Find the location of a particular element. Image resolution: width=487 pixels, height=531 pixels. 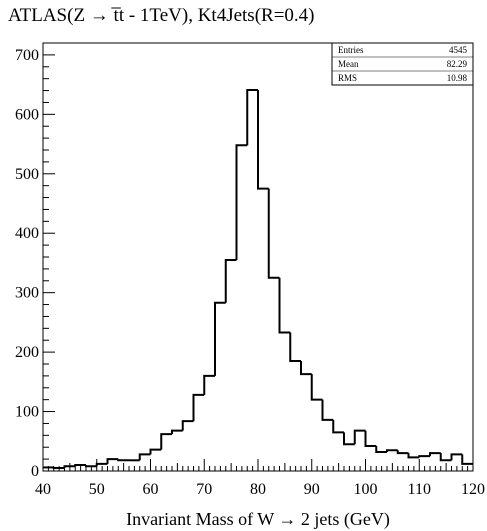

chart-title: ATLAS(Z → t̅t - 1TeV), Kt4Jets(R=0.4) is located at coordinates (161, 15).